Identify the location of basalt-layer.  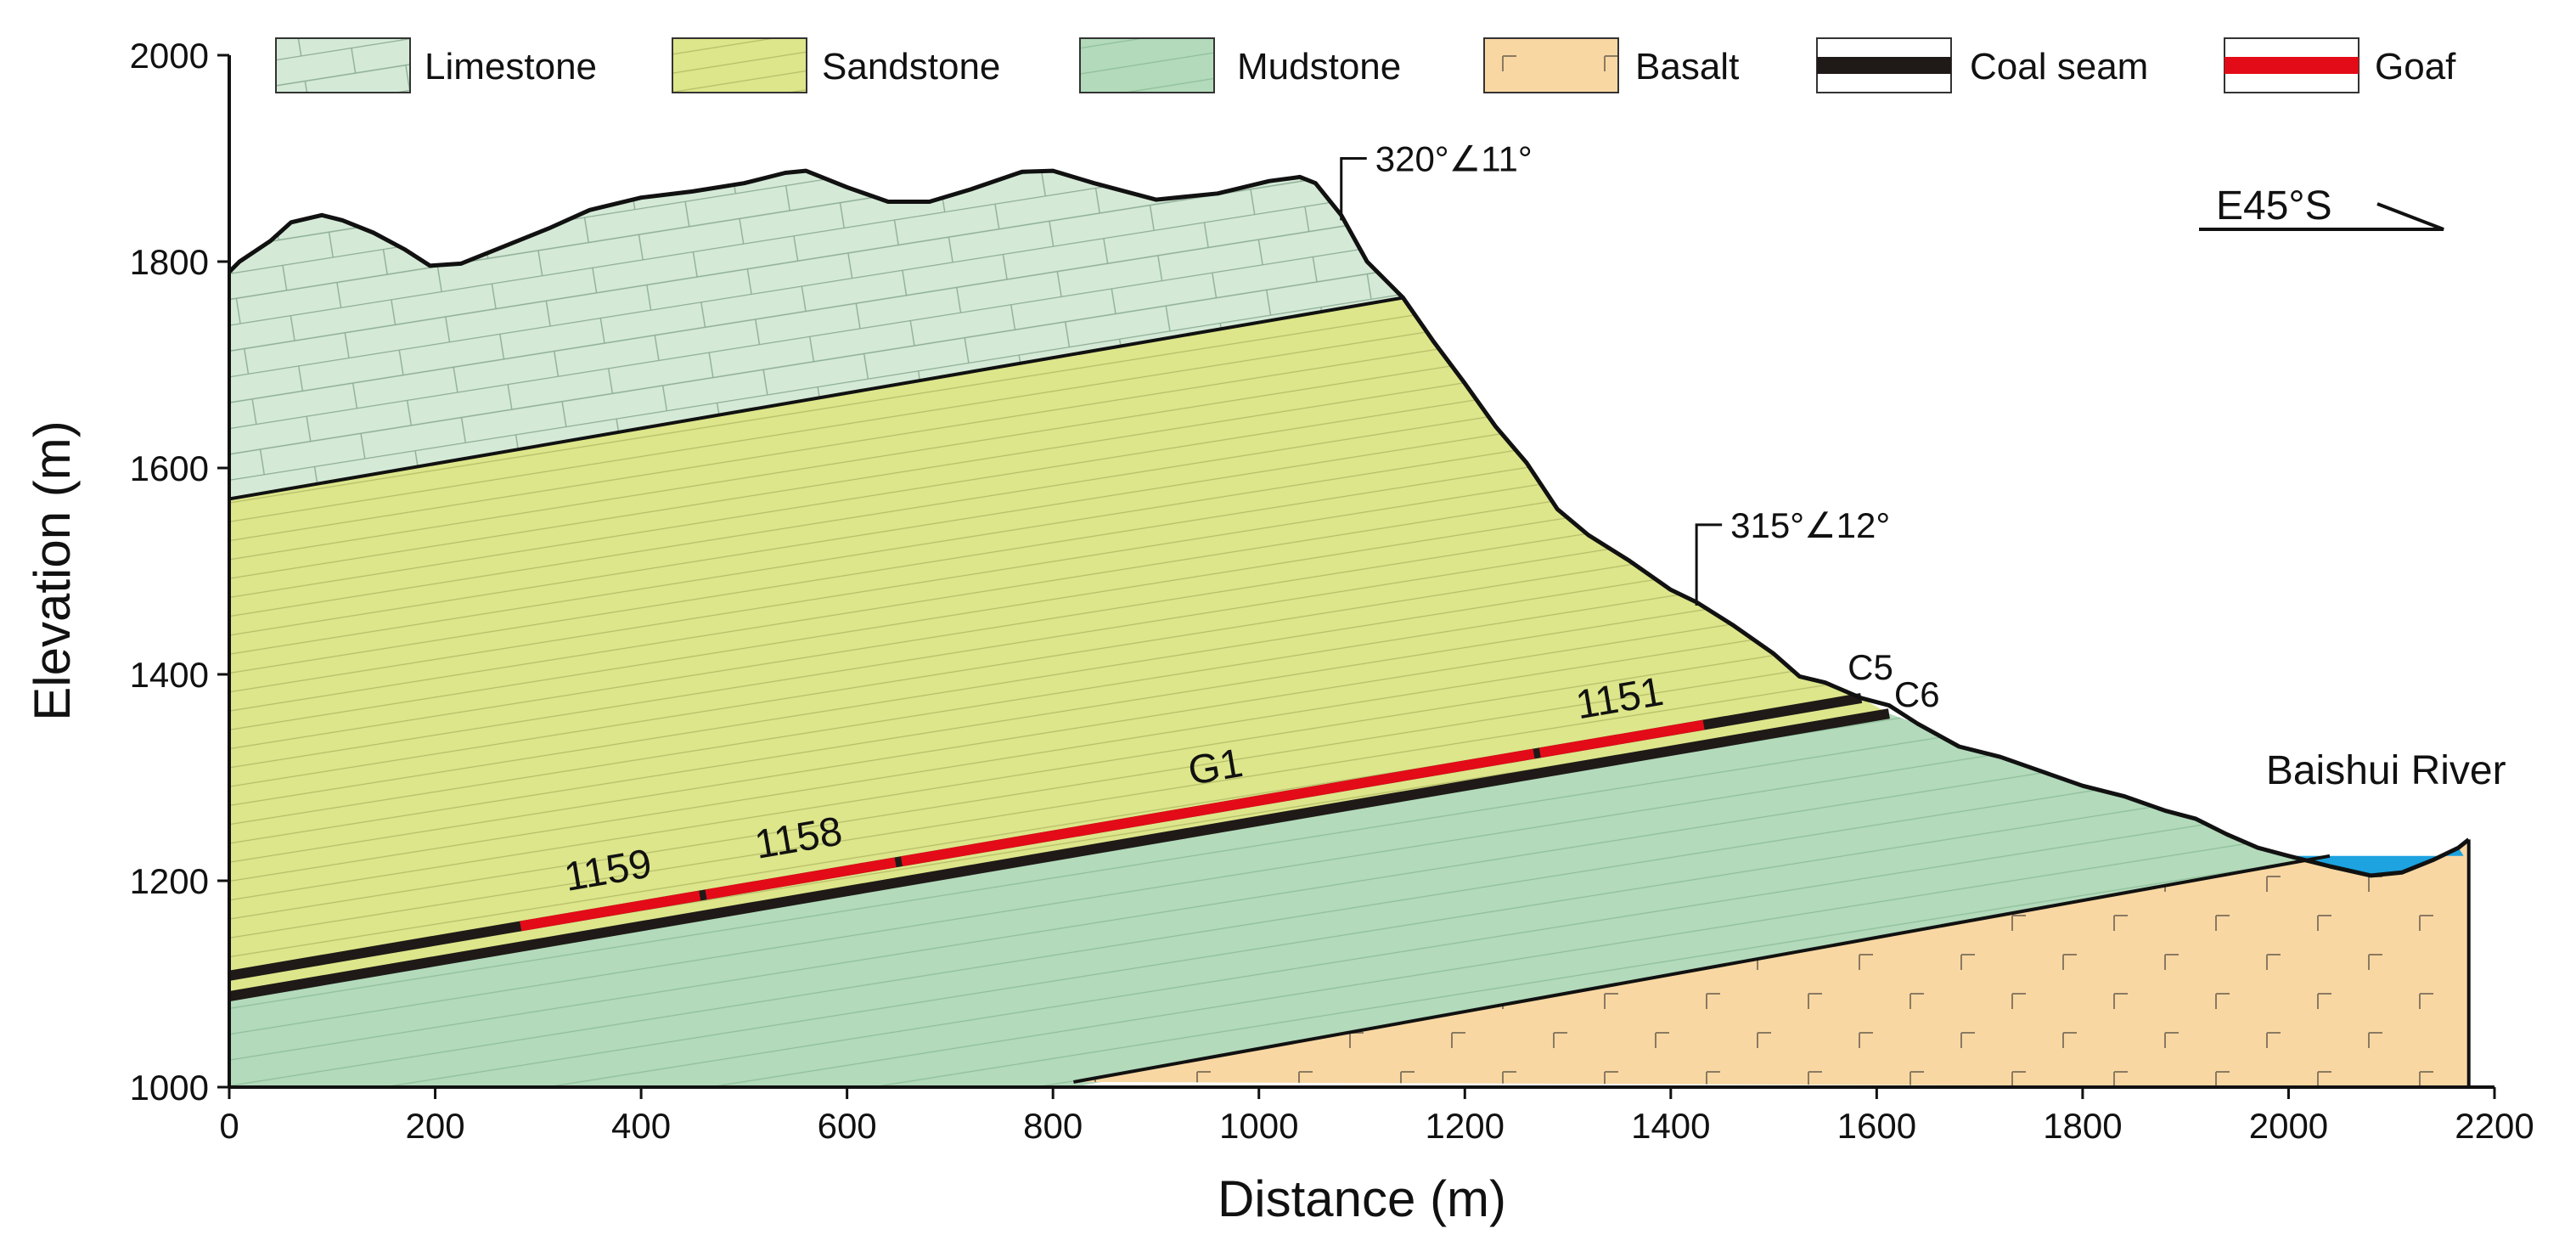
(1771, 963).